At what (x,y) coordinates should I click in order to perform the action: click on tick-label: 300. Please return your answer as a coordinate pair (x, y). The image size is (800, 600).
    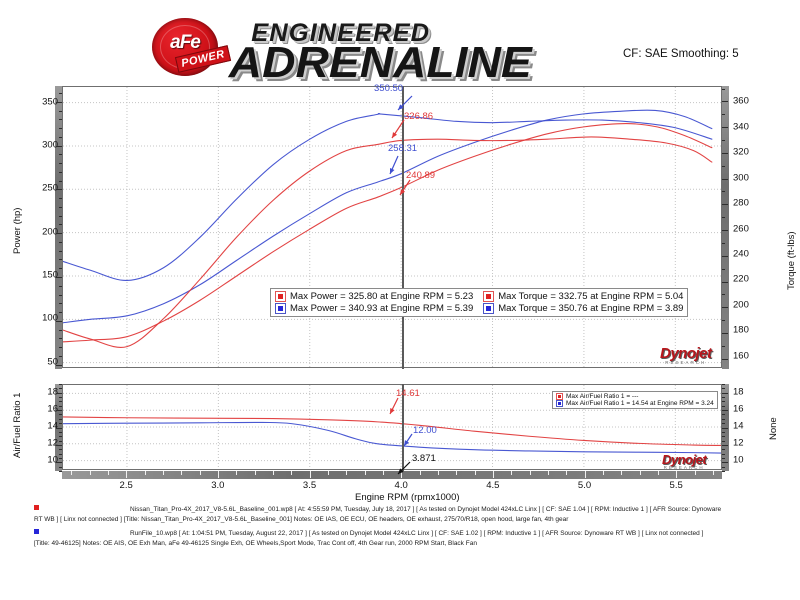
    Looking at the image, I should click on (741, 178).